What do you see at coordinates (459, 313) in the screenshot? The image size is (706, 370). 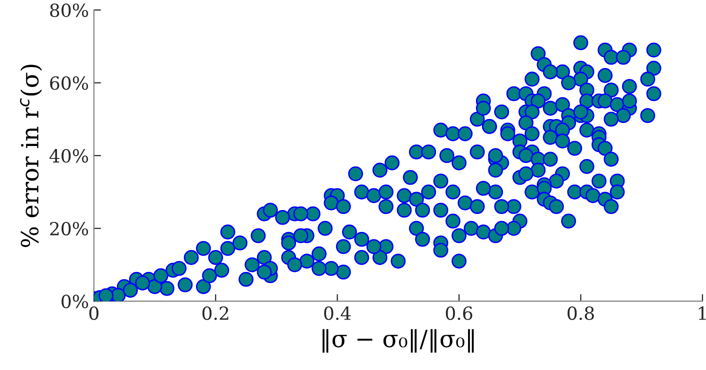 I see `x-tick-label: 0.6` at bounding box center [459, 313].